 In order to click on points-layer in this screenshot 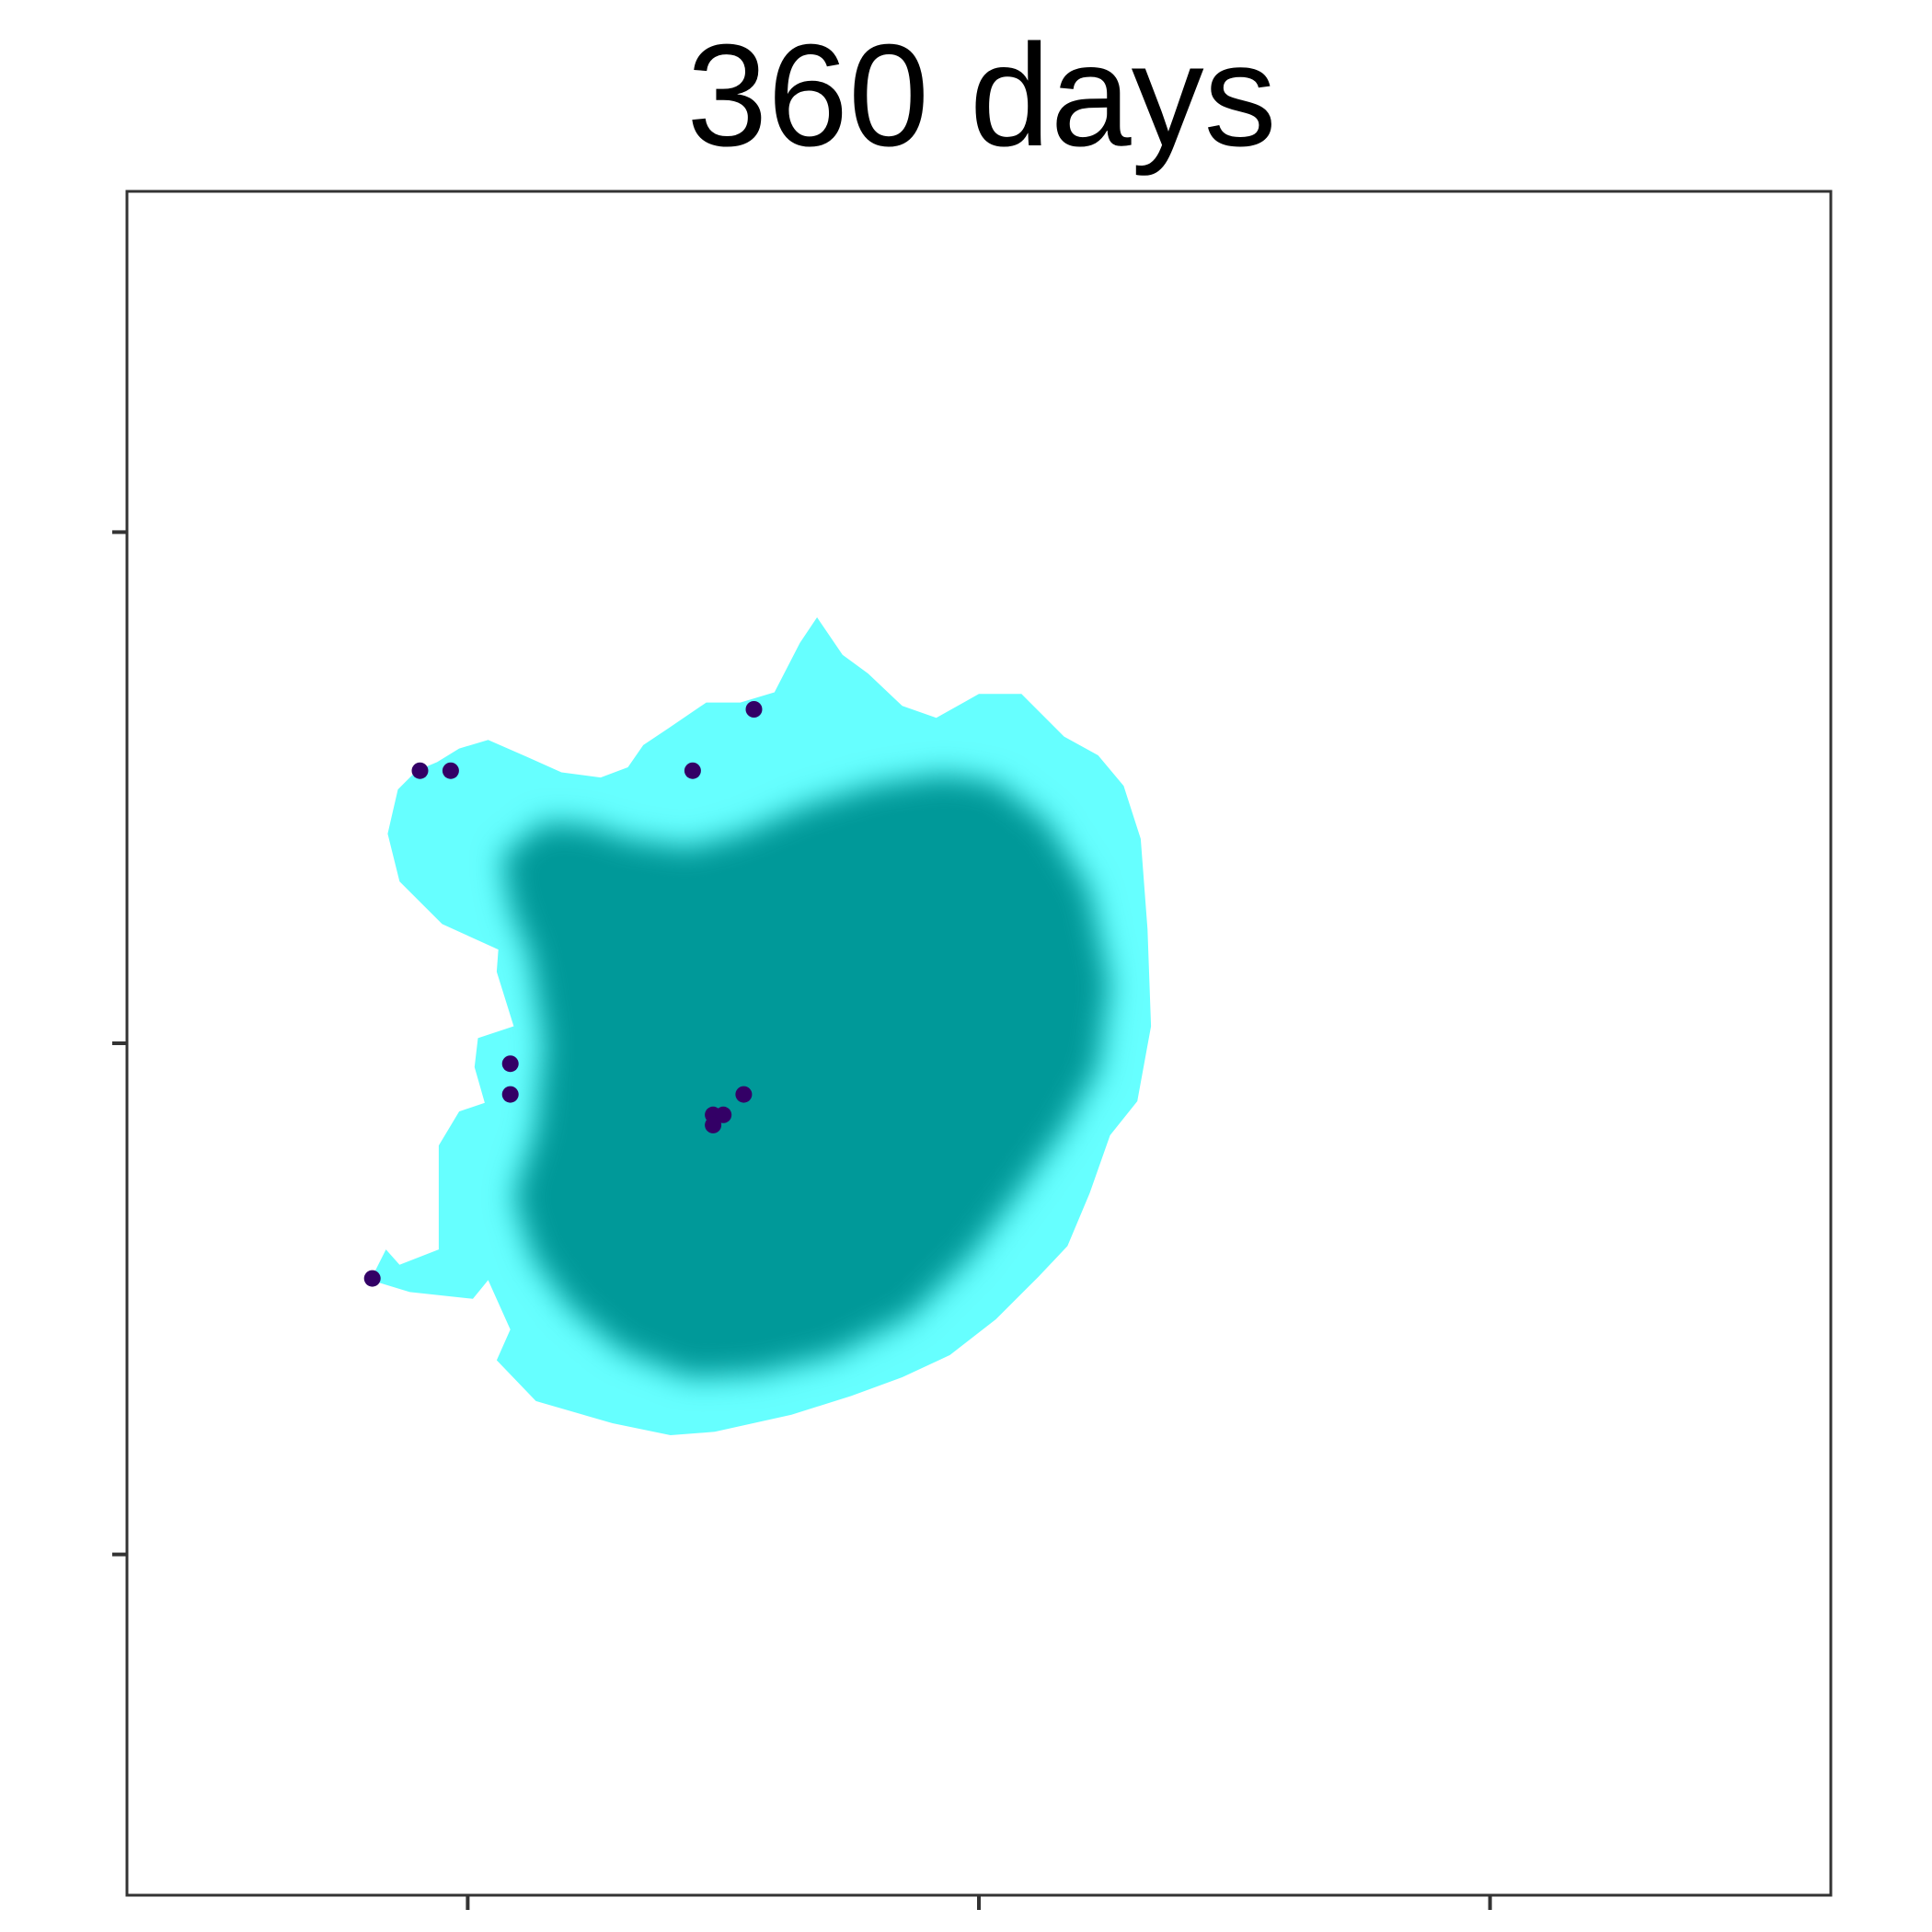, I will do `click(563, 994)`.